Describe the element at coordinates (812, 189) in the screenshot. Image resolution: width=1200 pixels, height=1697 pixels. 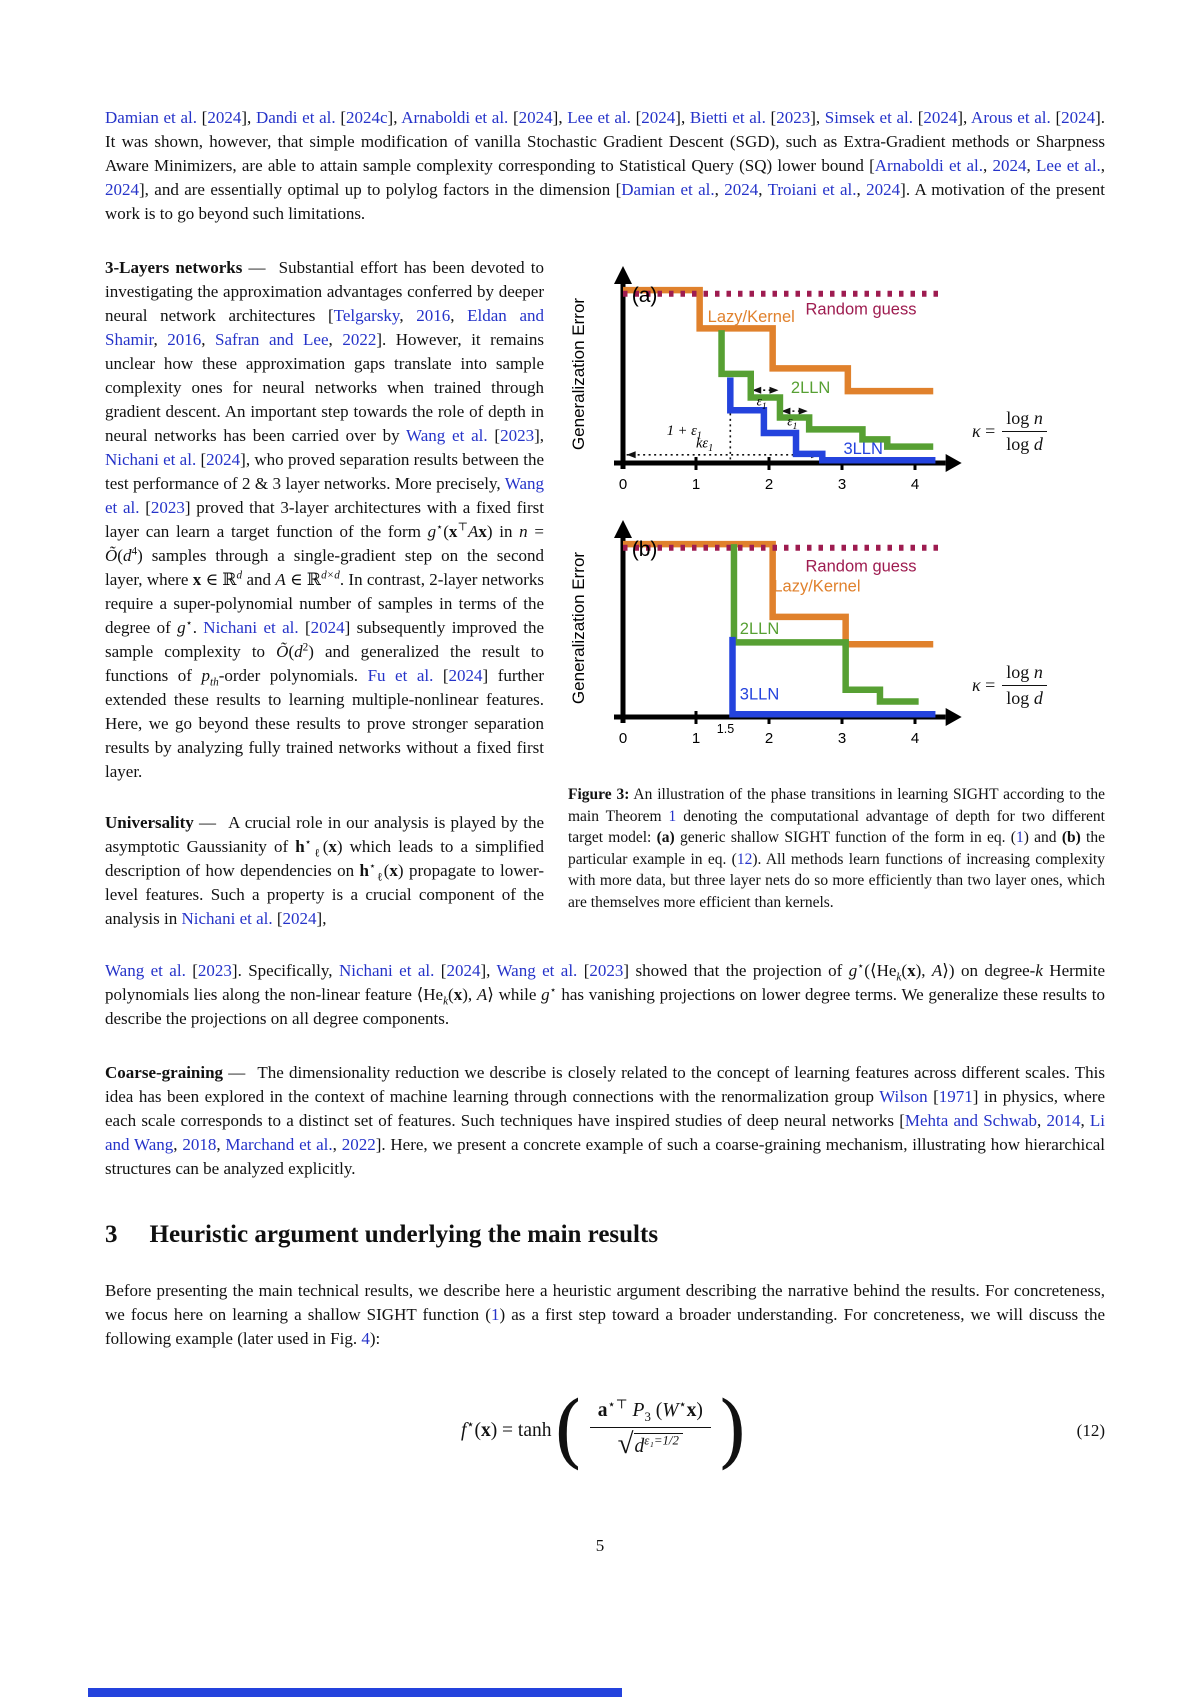
I see `citation-link: Troiani et al.` at that location.